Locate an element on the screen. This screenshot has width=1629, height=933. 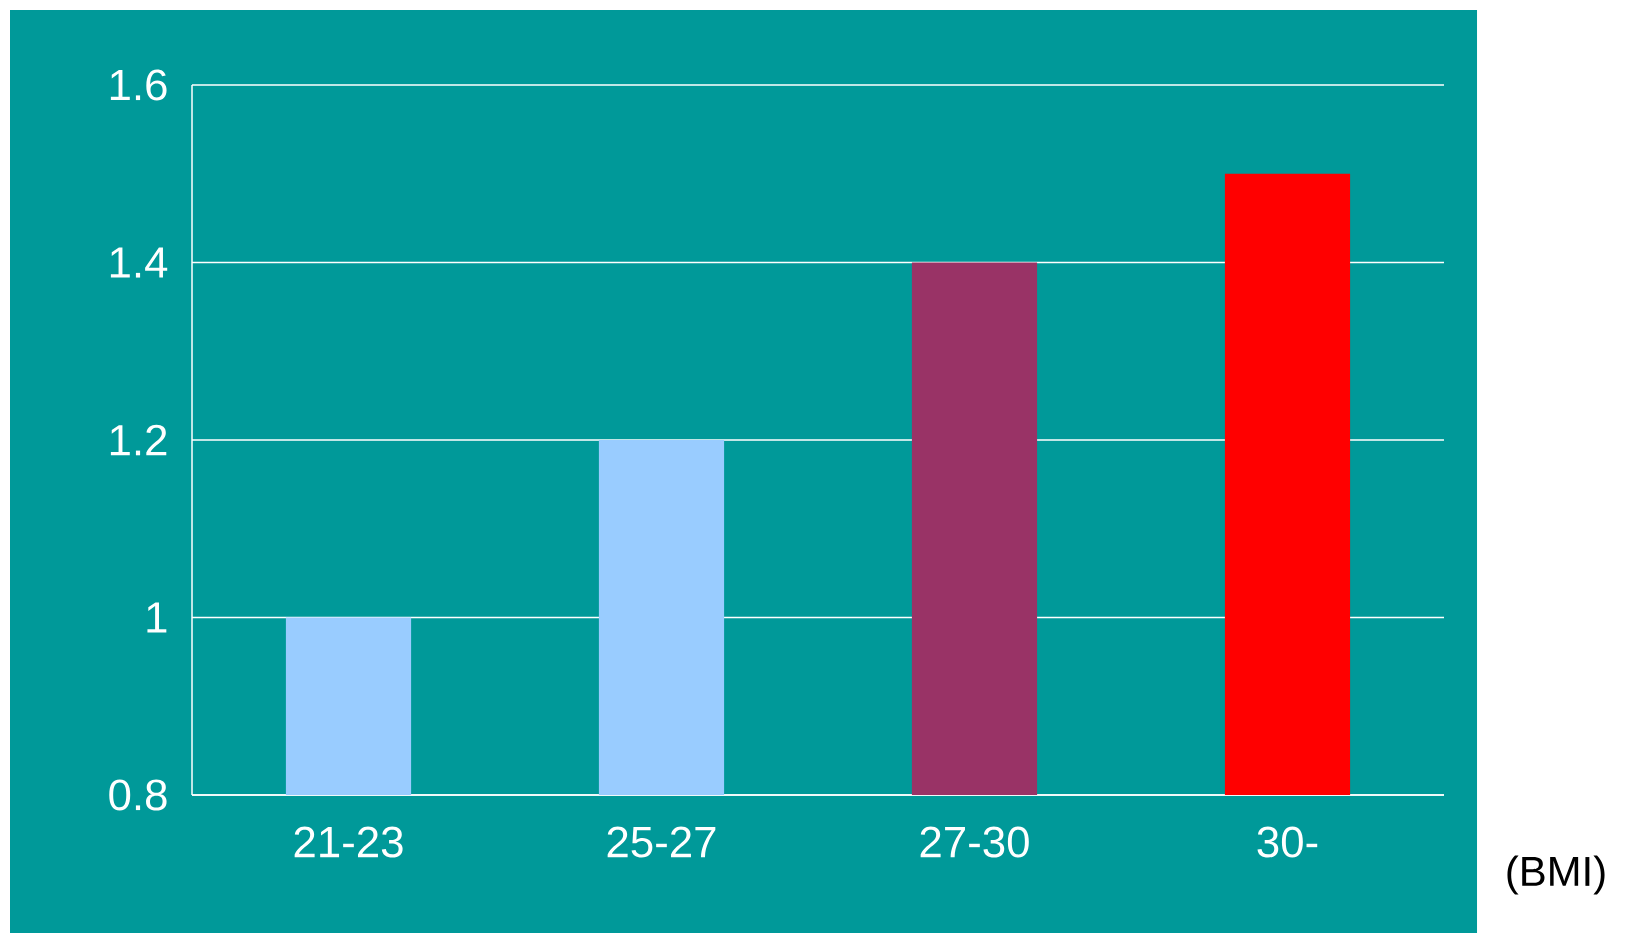
y-tick-label: 1.4 is located at coordinates (139, 262).